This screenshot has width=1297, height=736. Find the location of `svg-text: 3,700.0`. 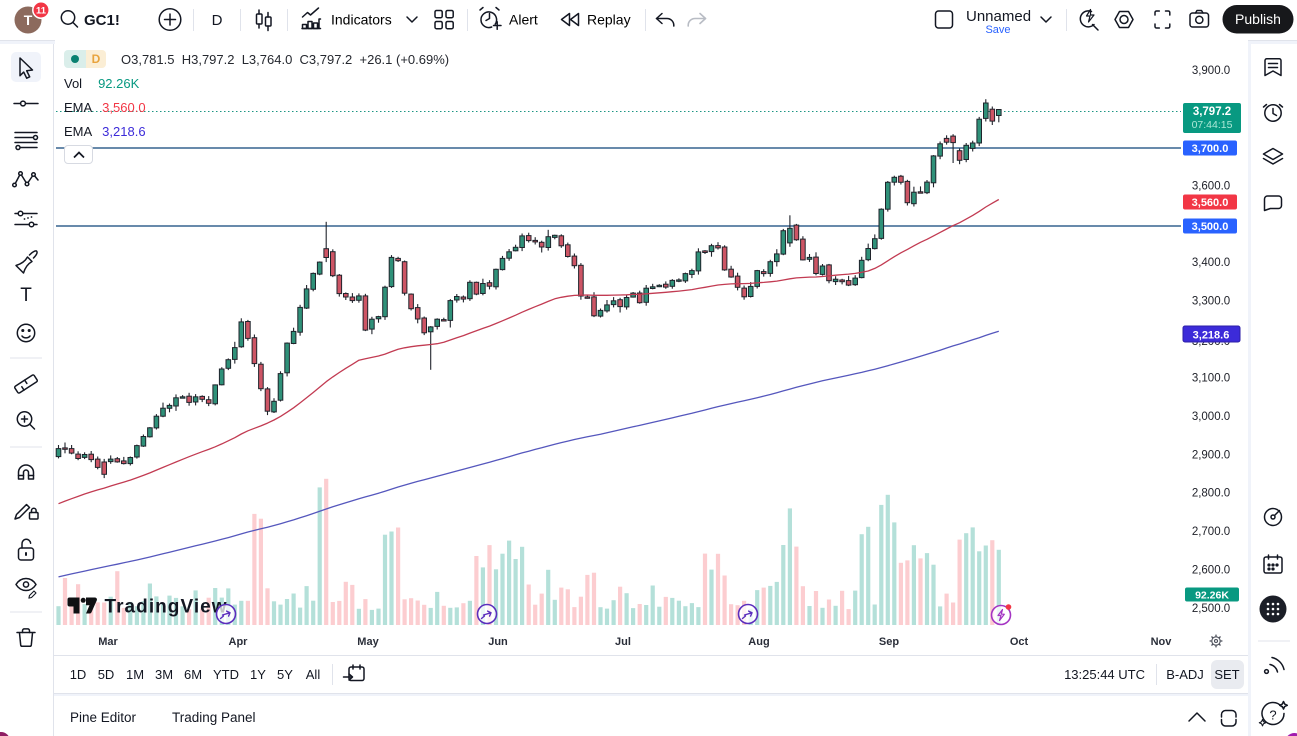

svg-text: 3,700.0 is located at coordinates (1210, 149).